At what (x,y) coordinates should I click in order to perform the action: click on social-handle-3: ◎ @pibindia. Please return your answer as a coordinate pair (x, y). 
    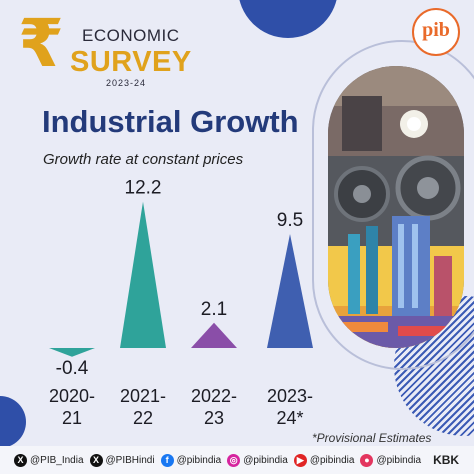
    Looking at the image, I should click on (257, 460).